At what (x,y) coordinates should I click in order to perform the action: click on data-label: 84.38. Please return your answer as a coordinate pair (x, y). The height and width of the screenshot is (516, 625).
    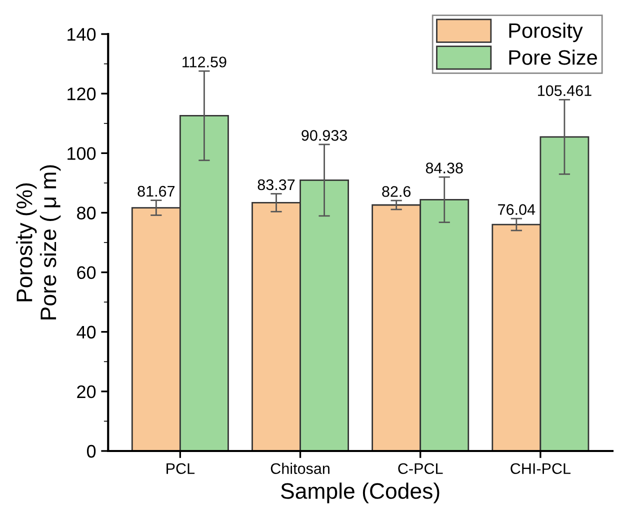
    Looking at the image, I should click on (444, 168).